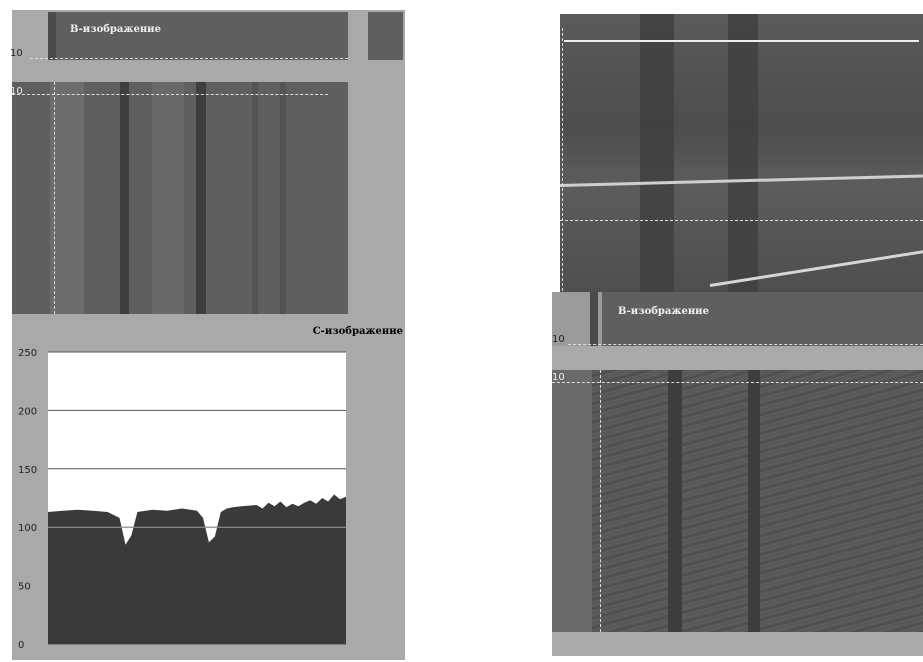 Image resolution: width=923 pixels, height=662 pixels. Describe the element at coordinates (189, 58) in the screenshot. I see `left-b-scan-depth-line` at that location.